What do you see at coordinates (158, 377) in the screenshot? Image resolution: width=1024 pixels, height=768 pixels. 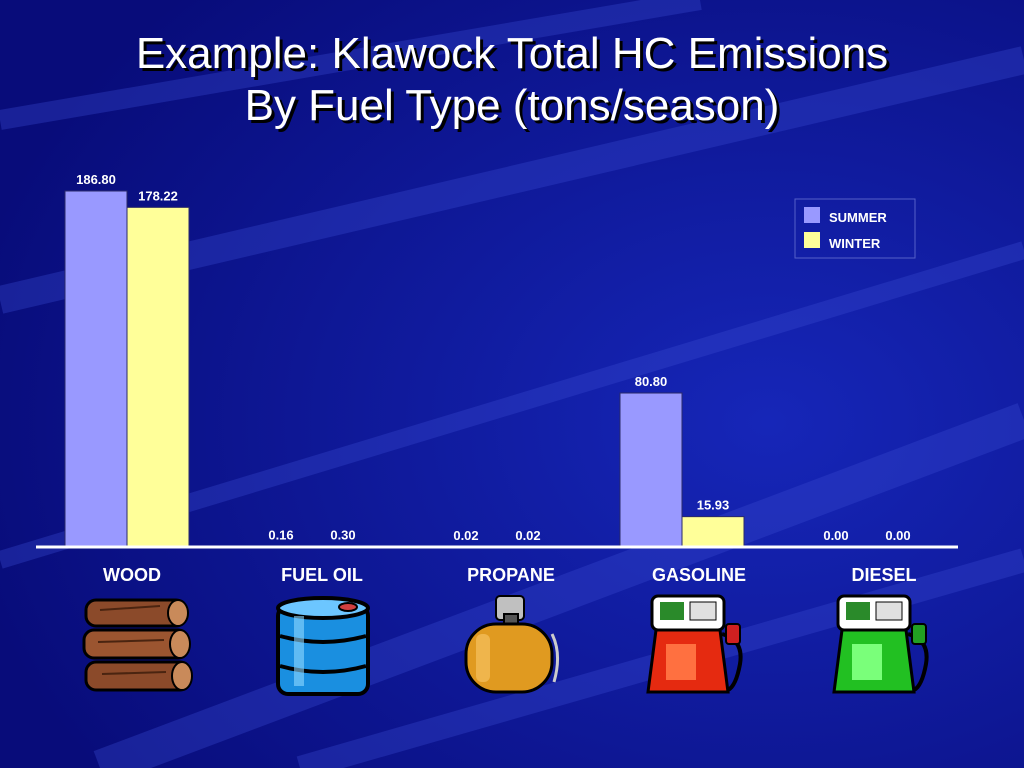 I see `bar-winter-wood` at bounding box center [158, 377].